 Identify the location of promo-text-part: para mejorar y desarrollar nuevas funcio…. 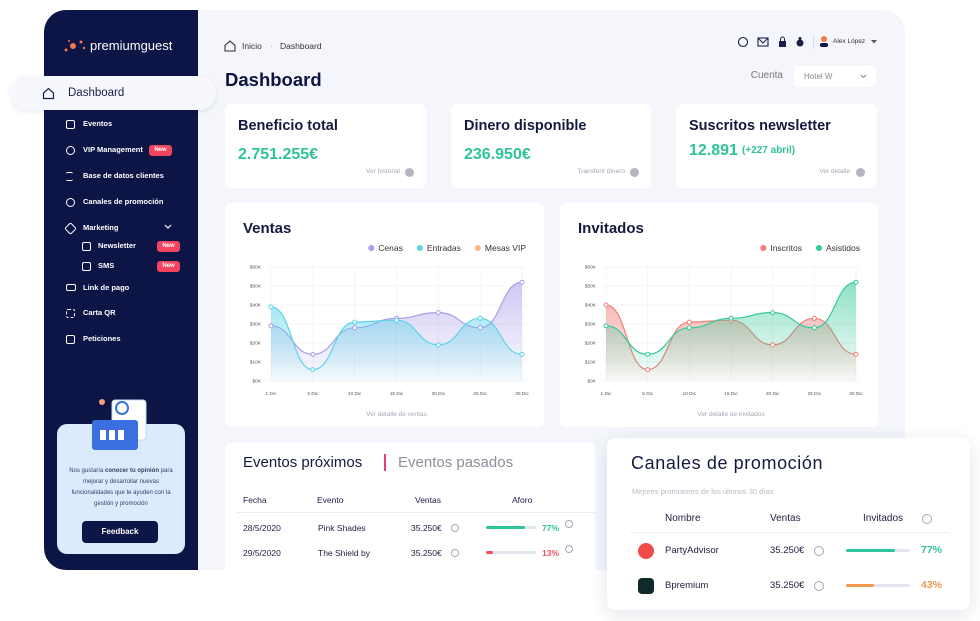
(122, 487).